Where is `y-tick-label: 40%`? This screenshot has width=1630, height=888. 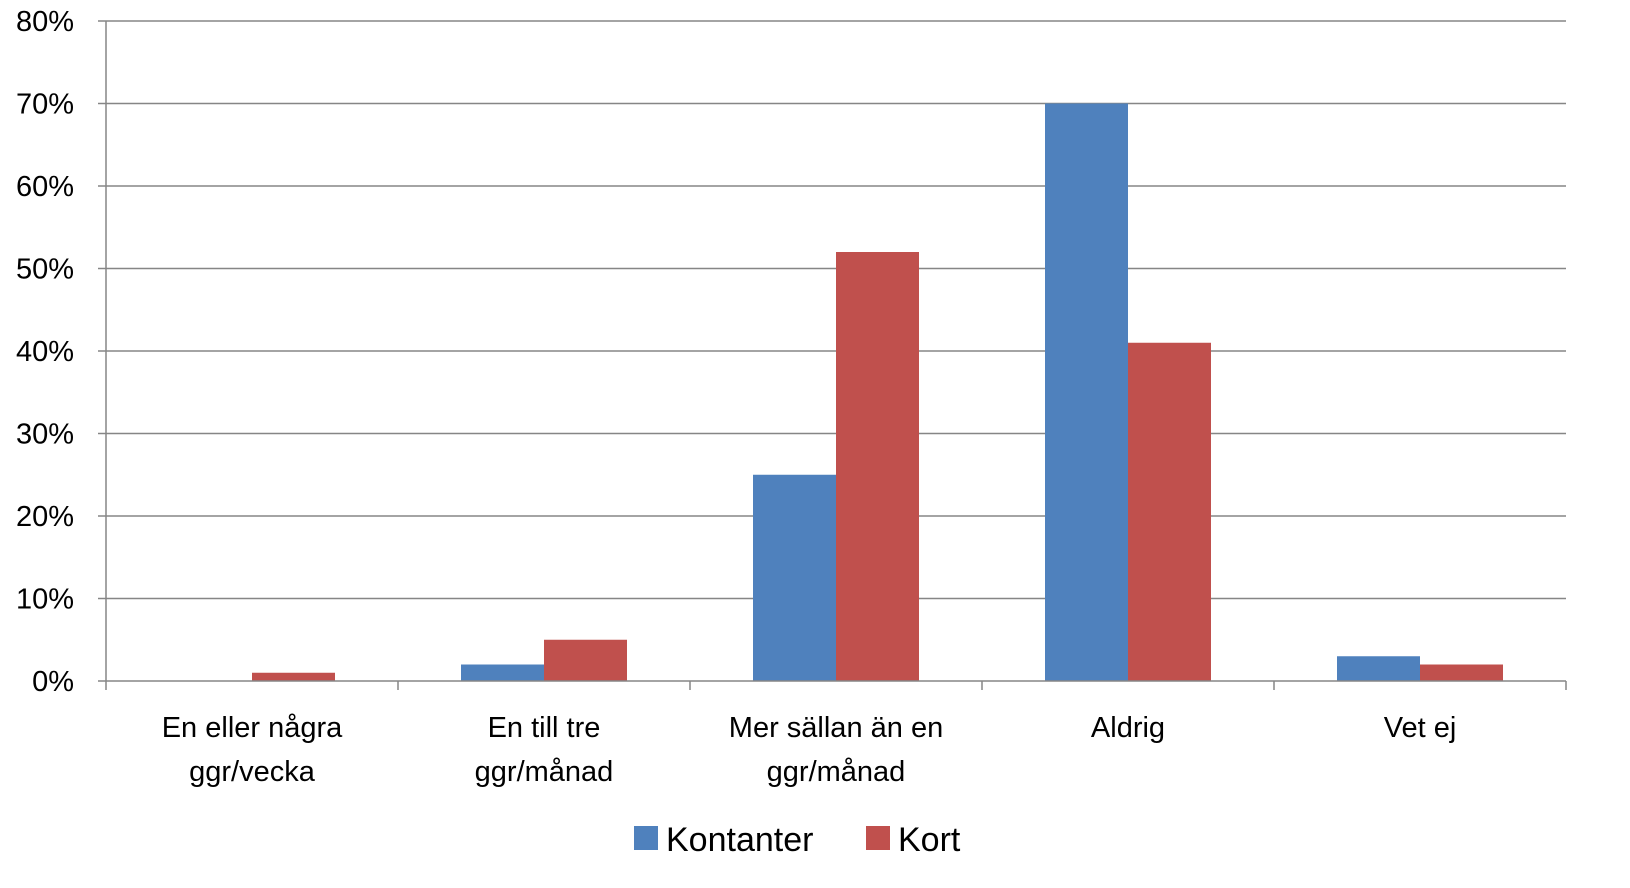 y-tick-label: 40% is located at coordinates (45, 352).